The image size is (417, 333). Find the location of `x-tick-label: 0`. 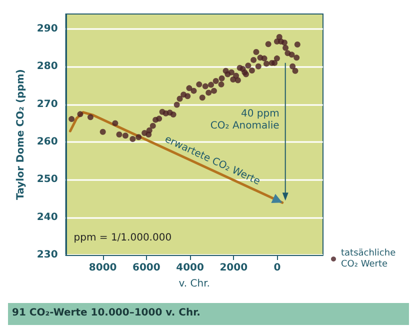

x-tick-label: 0 is located at coordinates (277, 268).